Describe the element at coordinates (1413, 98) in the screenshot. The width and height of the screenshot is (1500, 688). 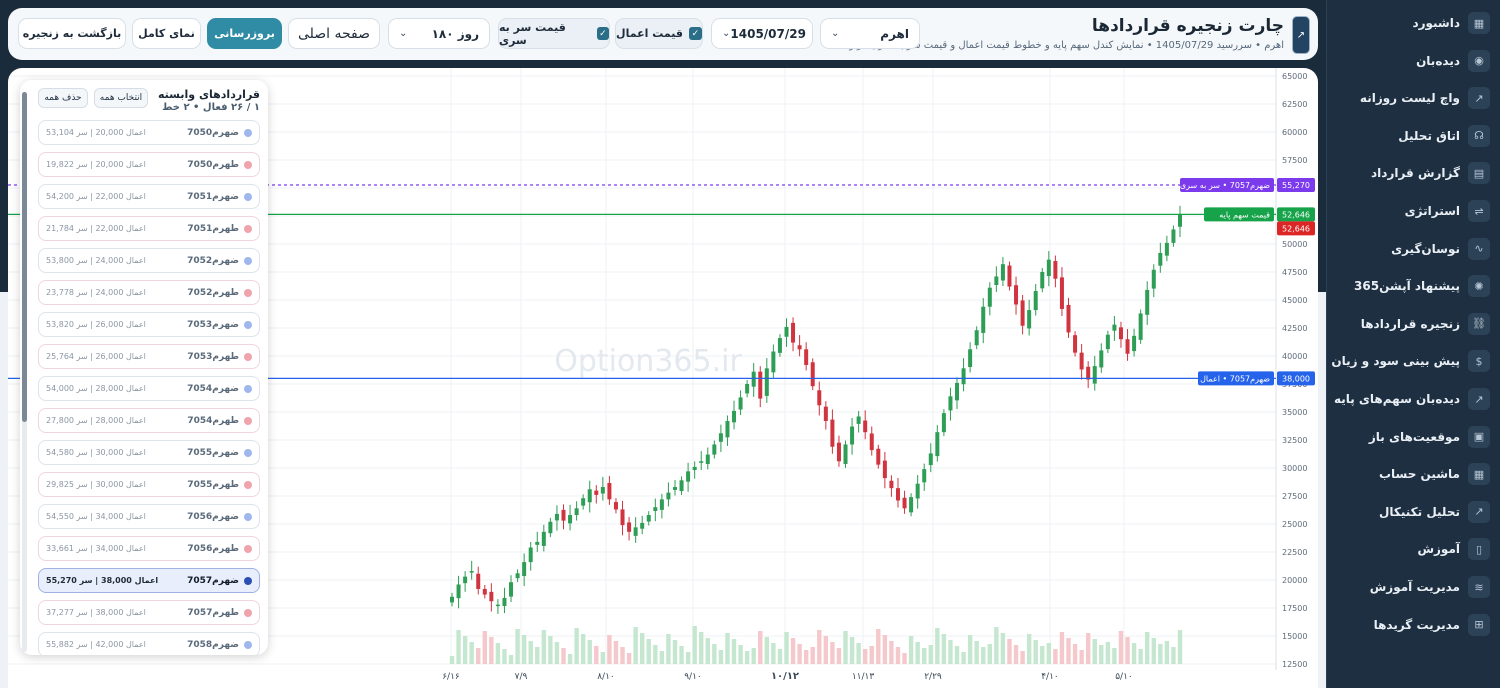
I see `sidebar-item-trend-chart: ↗ واچ لیست روزانه` at that location.